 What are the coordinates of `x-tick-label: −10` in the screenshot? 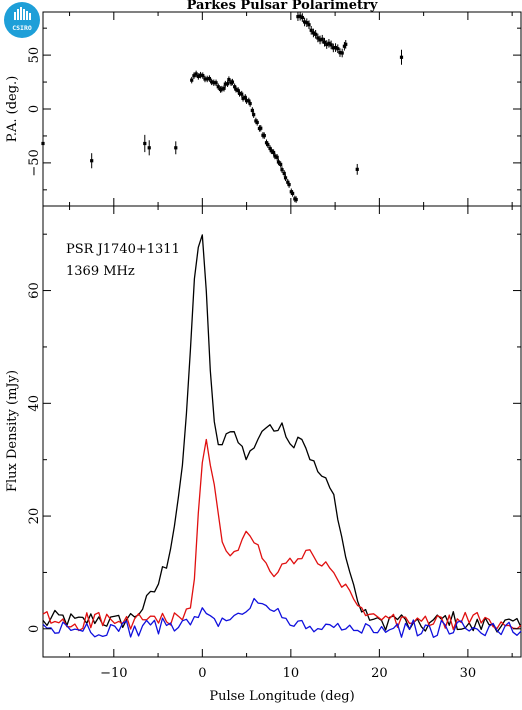 It's located at (113, 673).